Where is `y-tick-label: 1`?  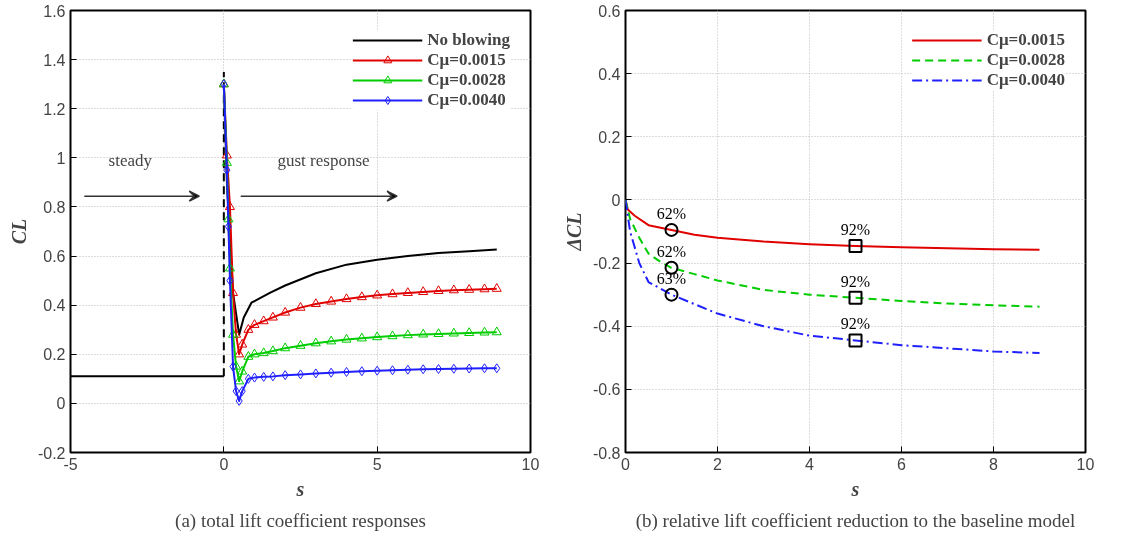 y-tick-label: 1 is located at coordinates (61, 158).